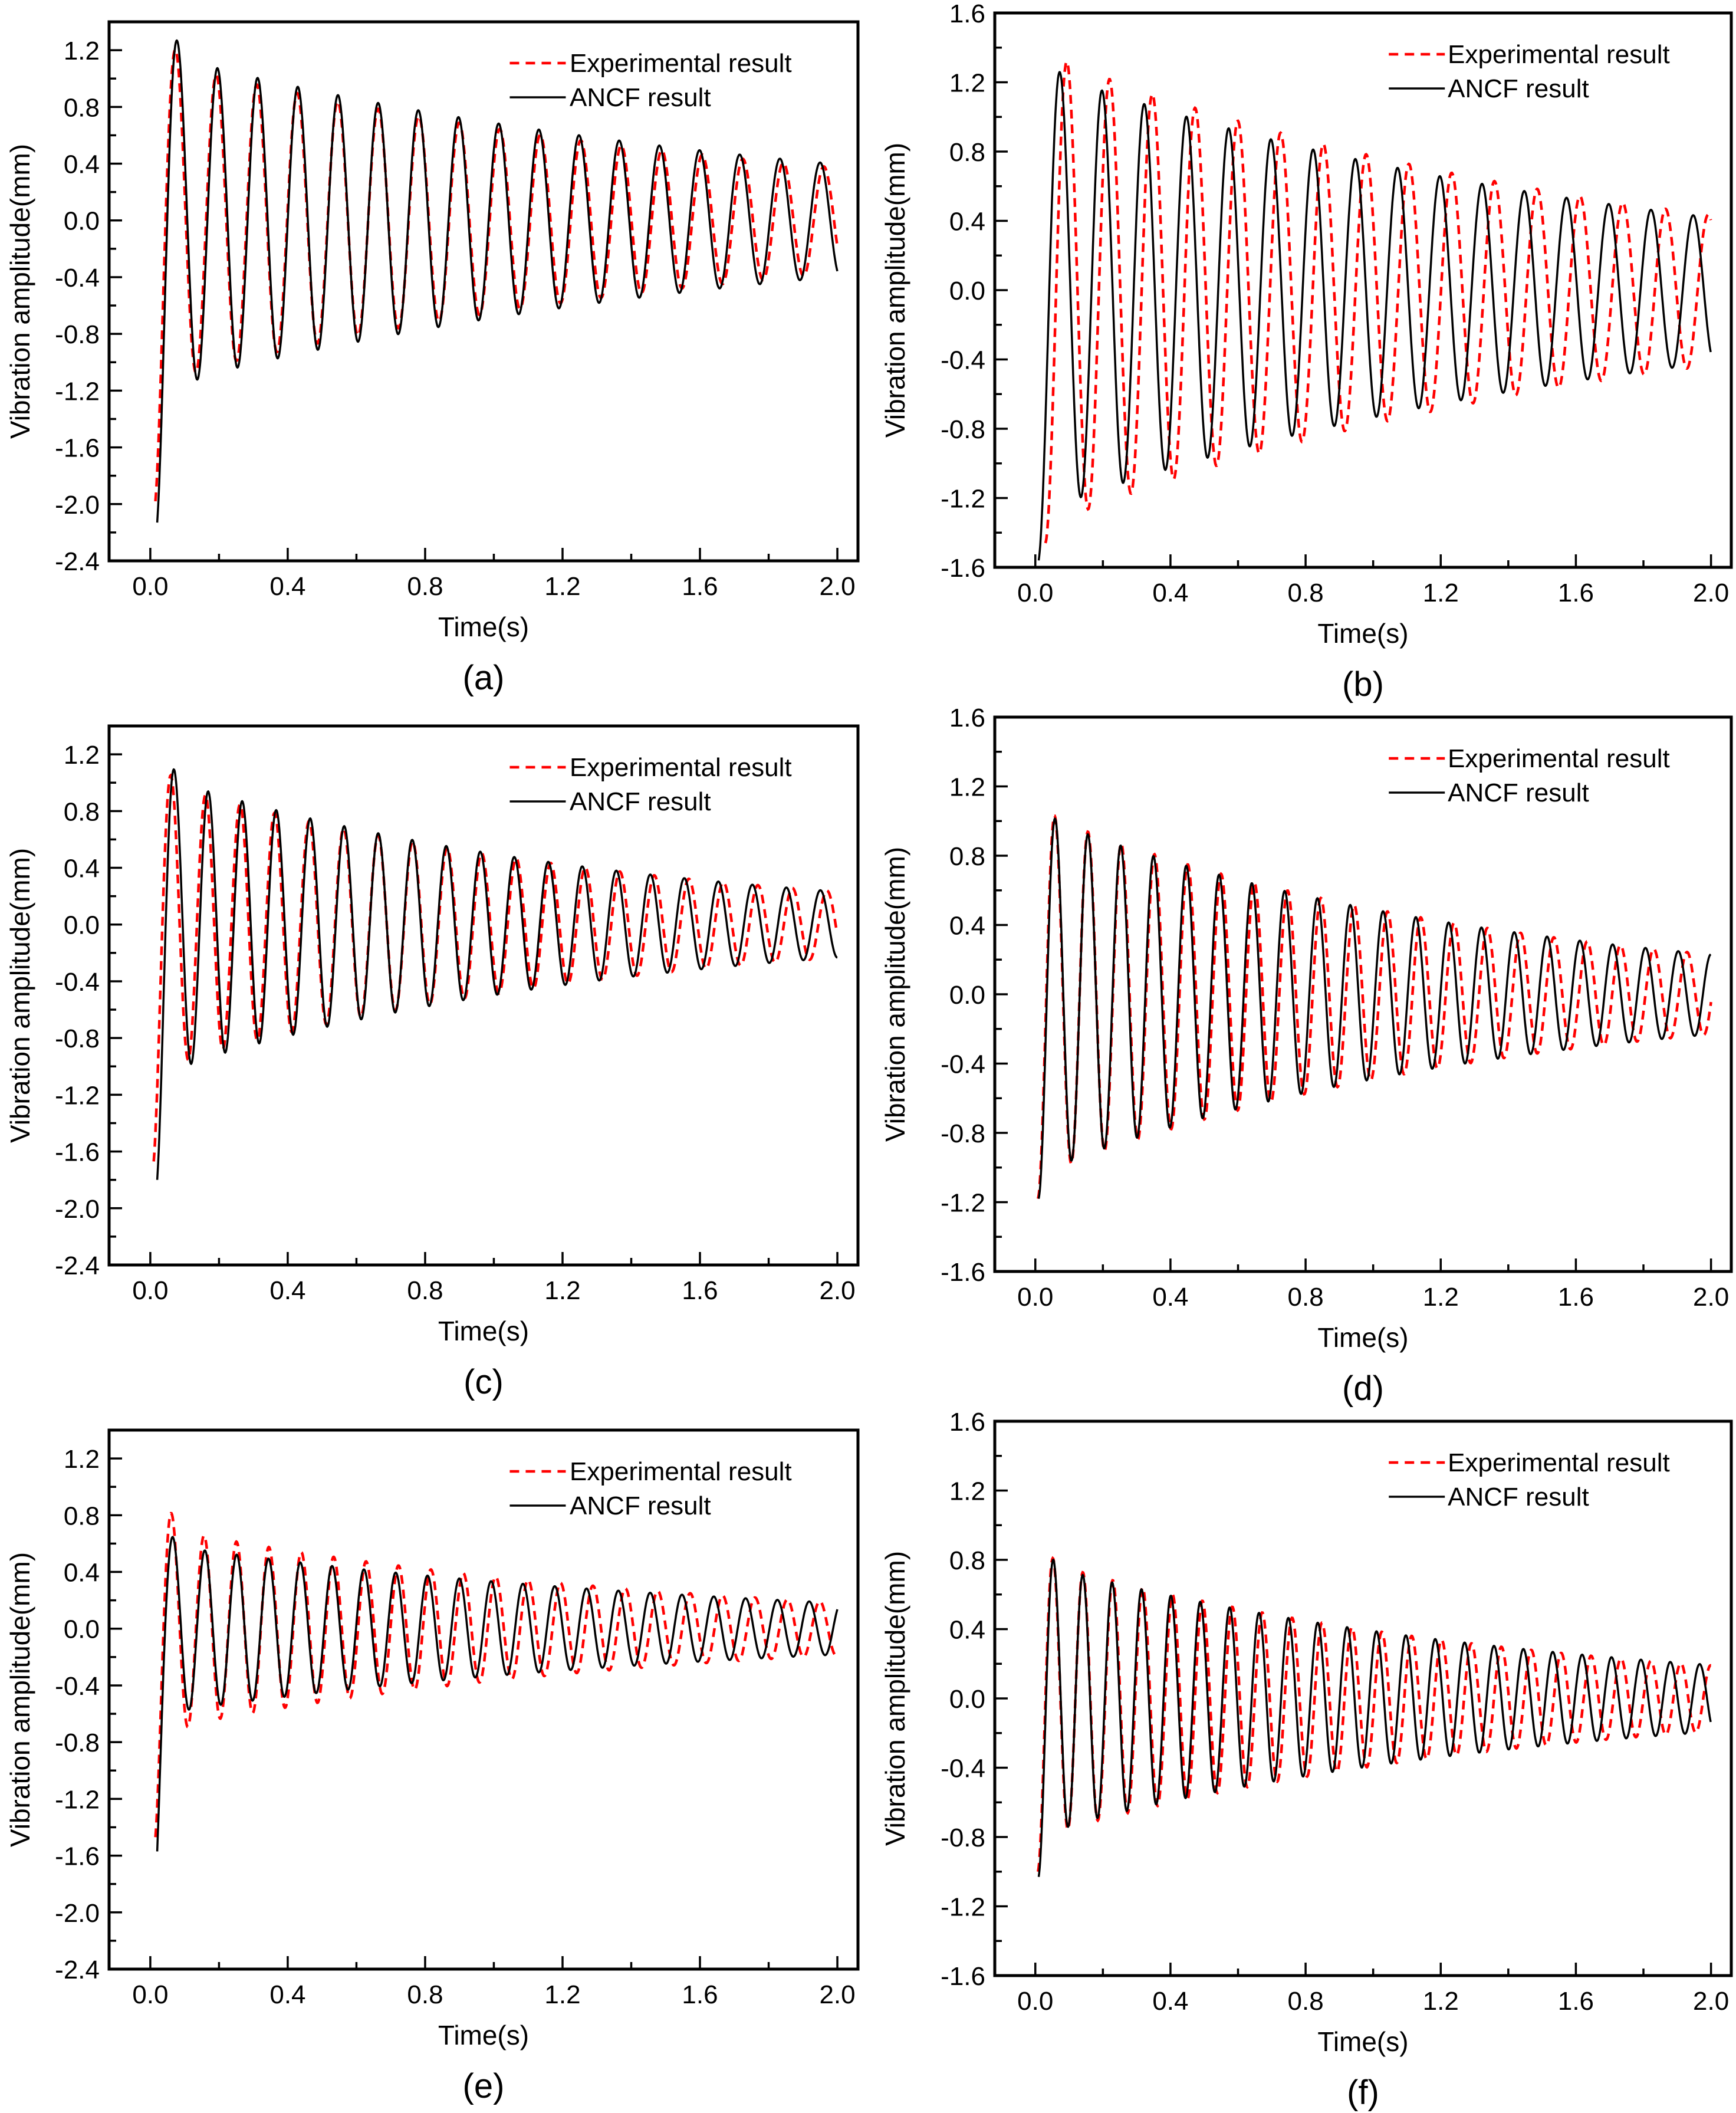 This screenshot has width=1736, height=2113. What do you see at coordinates (1363, 684) in the screenshot?
I see `panel-letter: (b)` at bounding box center [1363, 684].